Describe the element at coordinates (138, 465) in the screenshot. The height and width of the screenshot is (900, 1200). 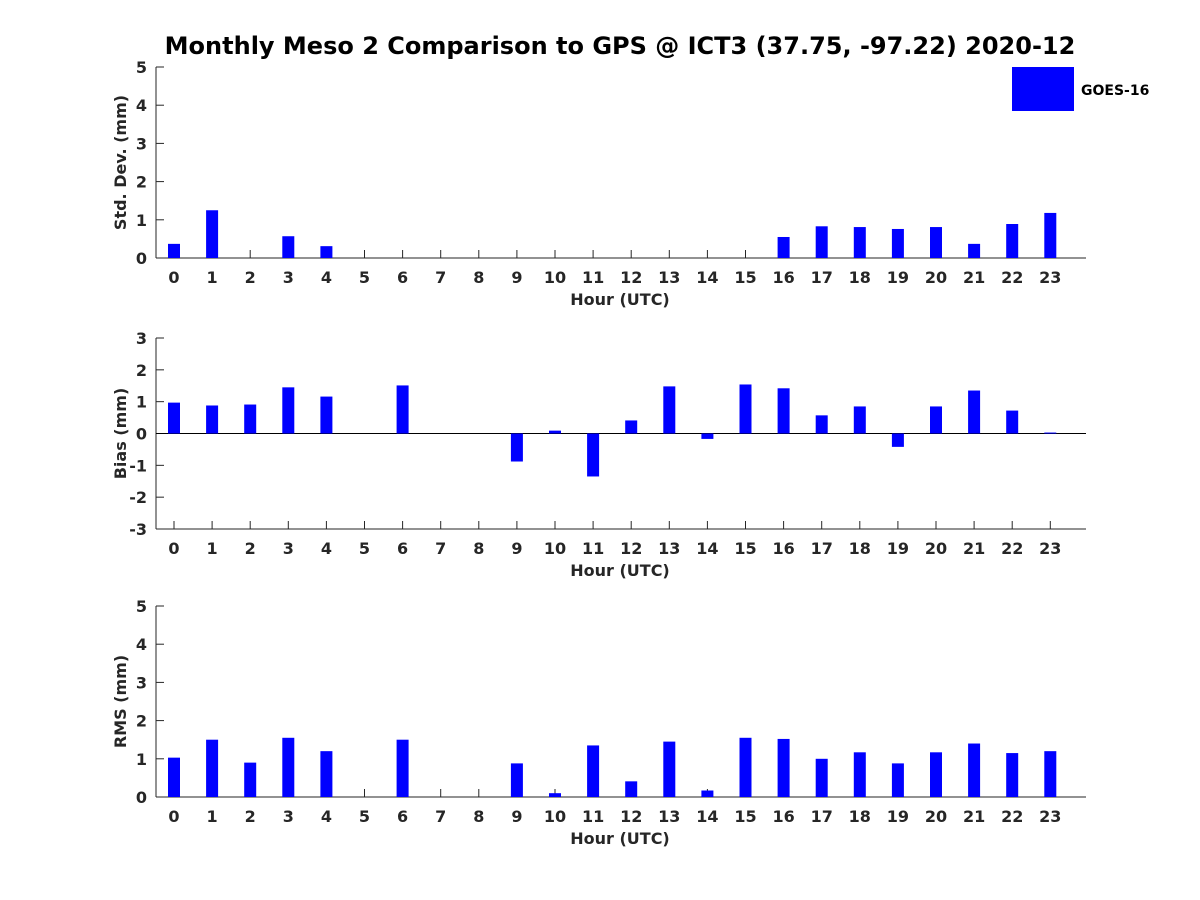
I see `y-tick-label: -1` at that location.